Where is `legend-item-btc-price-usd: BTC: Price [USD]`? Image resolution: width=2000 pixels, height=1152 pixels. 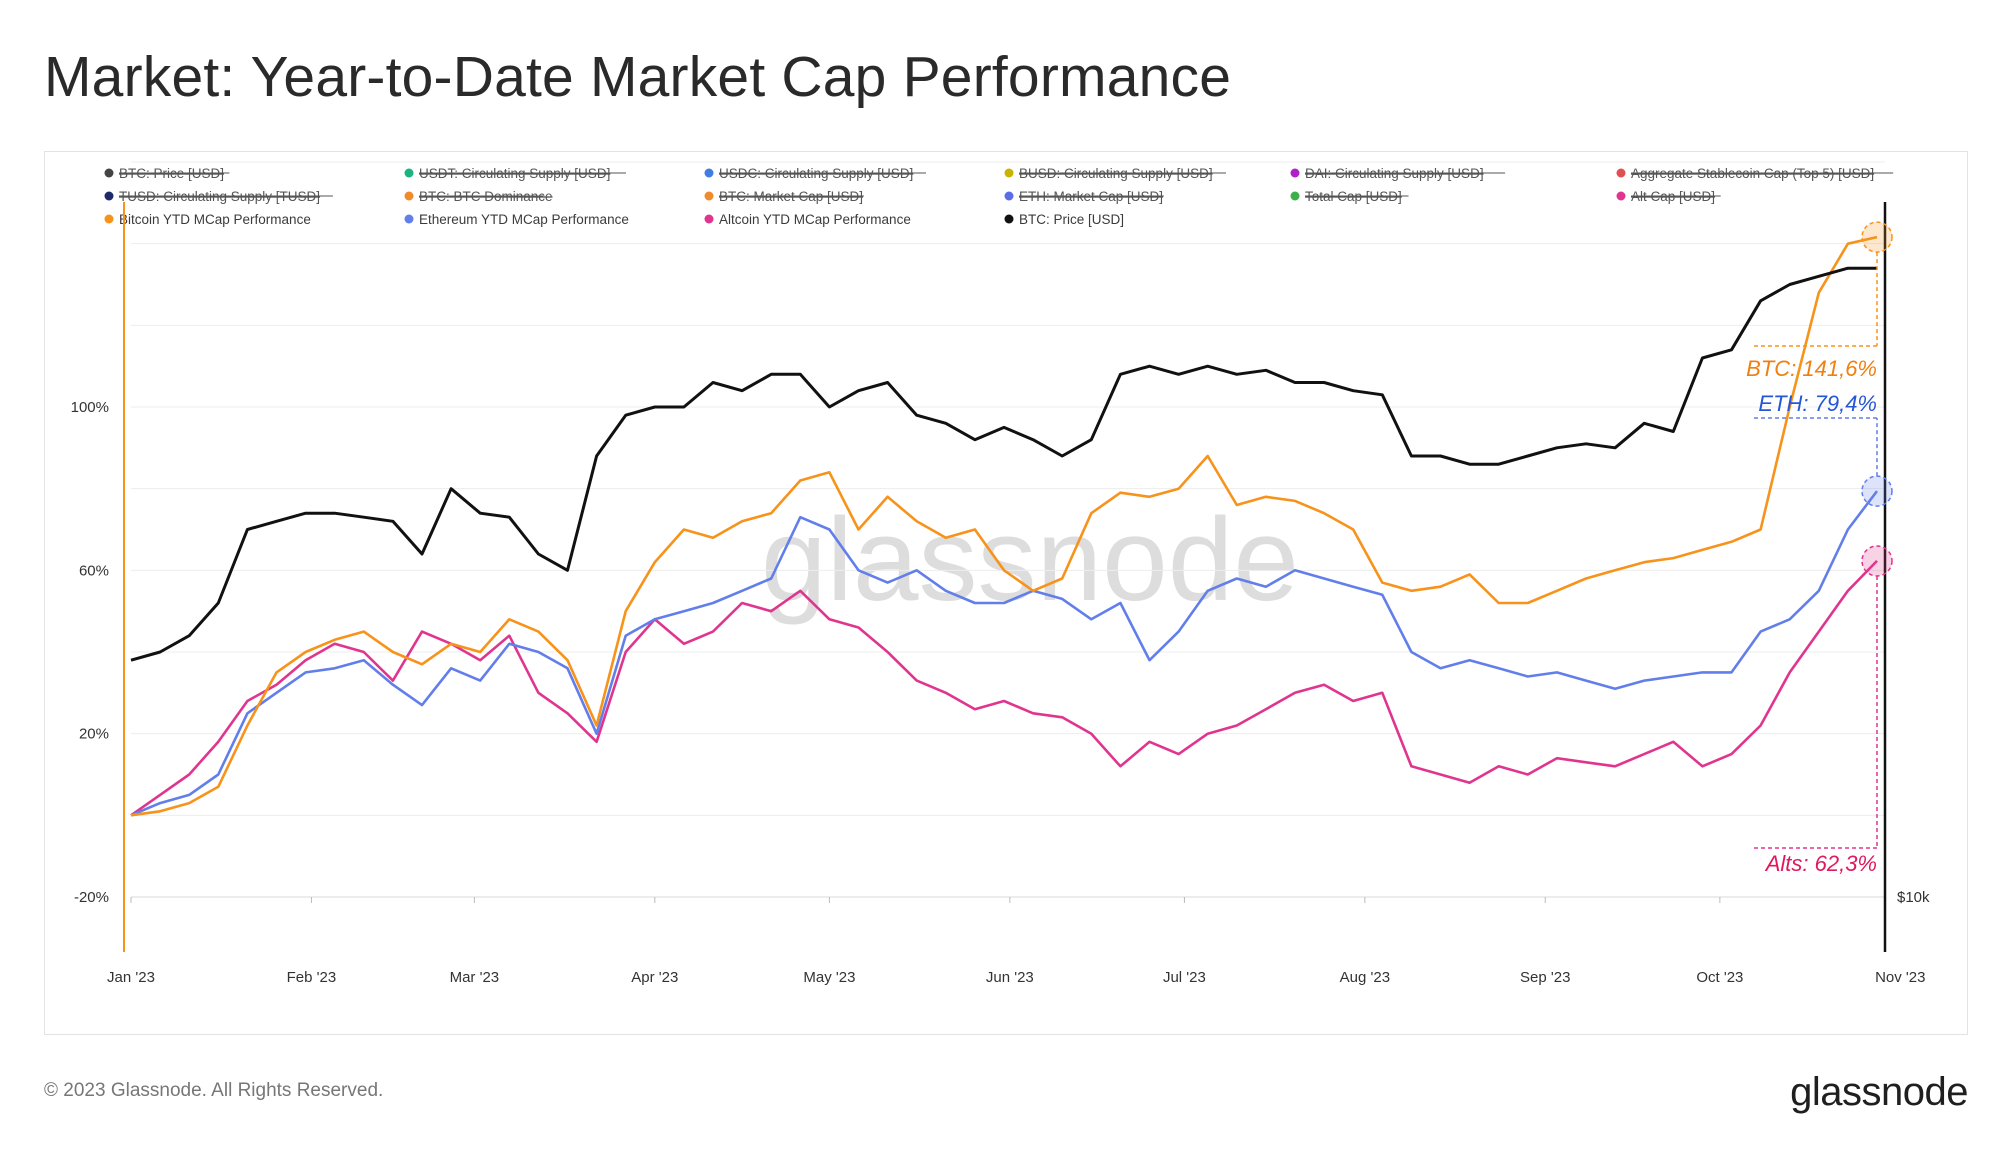 legend-item-btc-price-usd: BTC: Price [USD] is located at coordinates (1071, 219).